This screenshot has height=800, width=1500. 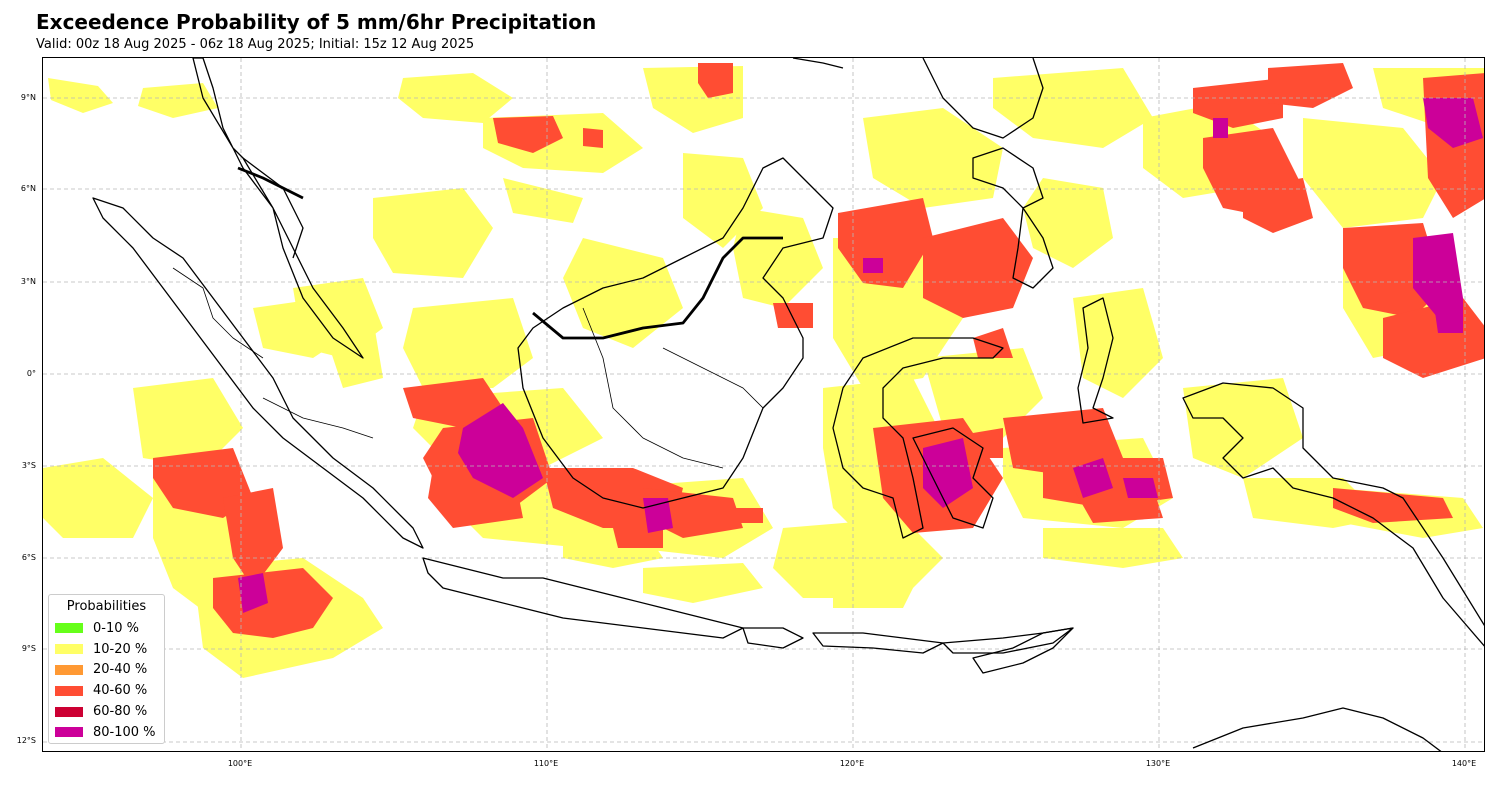 I want to click on legend-label: 10-20 %, so click(x=120, y=649).